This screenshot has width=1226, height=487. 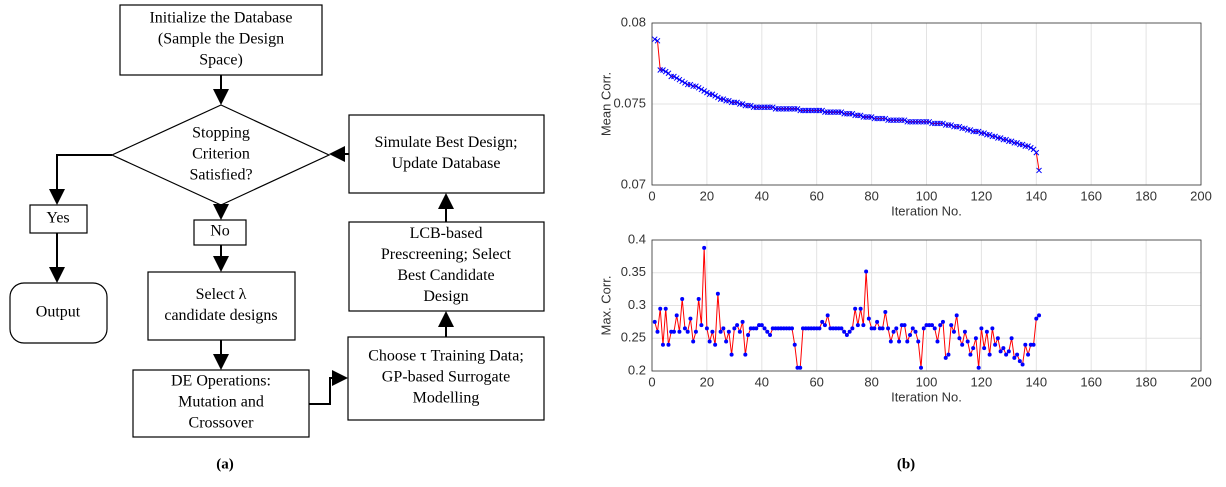 What do you see at coordinates (762, 381) in the screenshot?
I see `x-tick-label: 40` at bounding box center [762, 381].